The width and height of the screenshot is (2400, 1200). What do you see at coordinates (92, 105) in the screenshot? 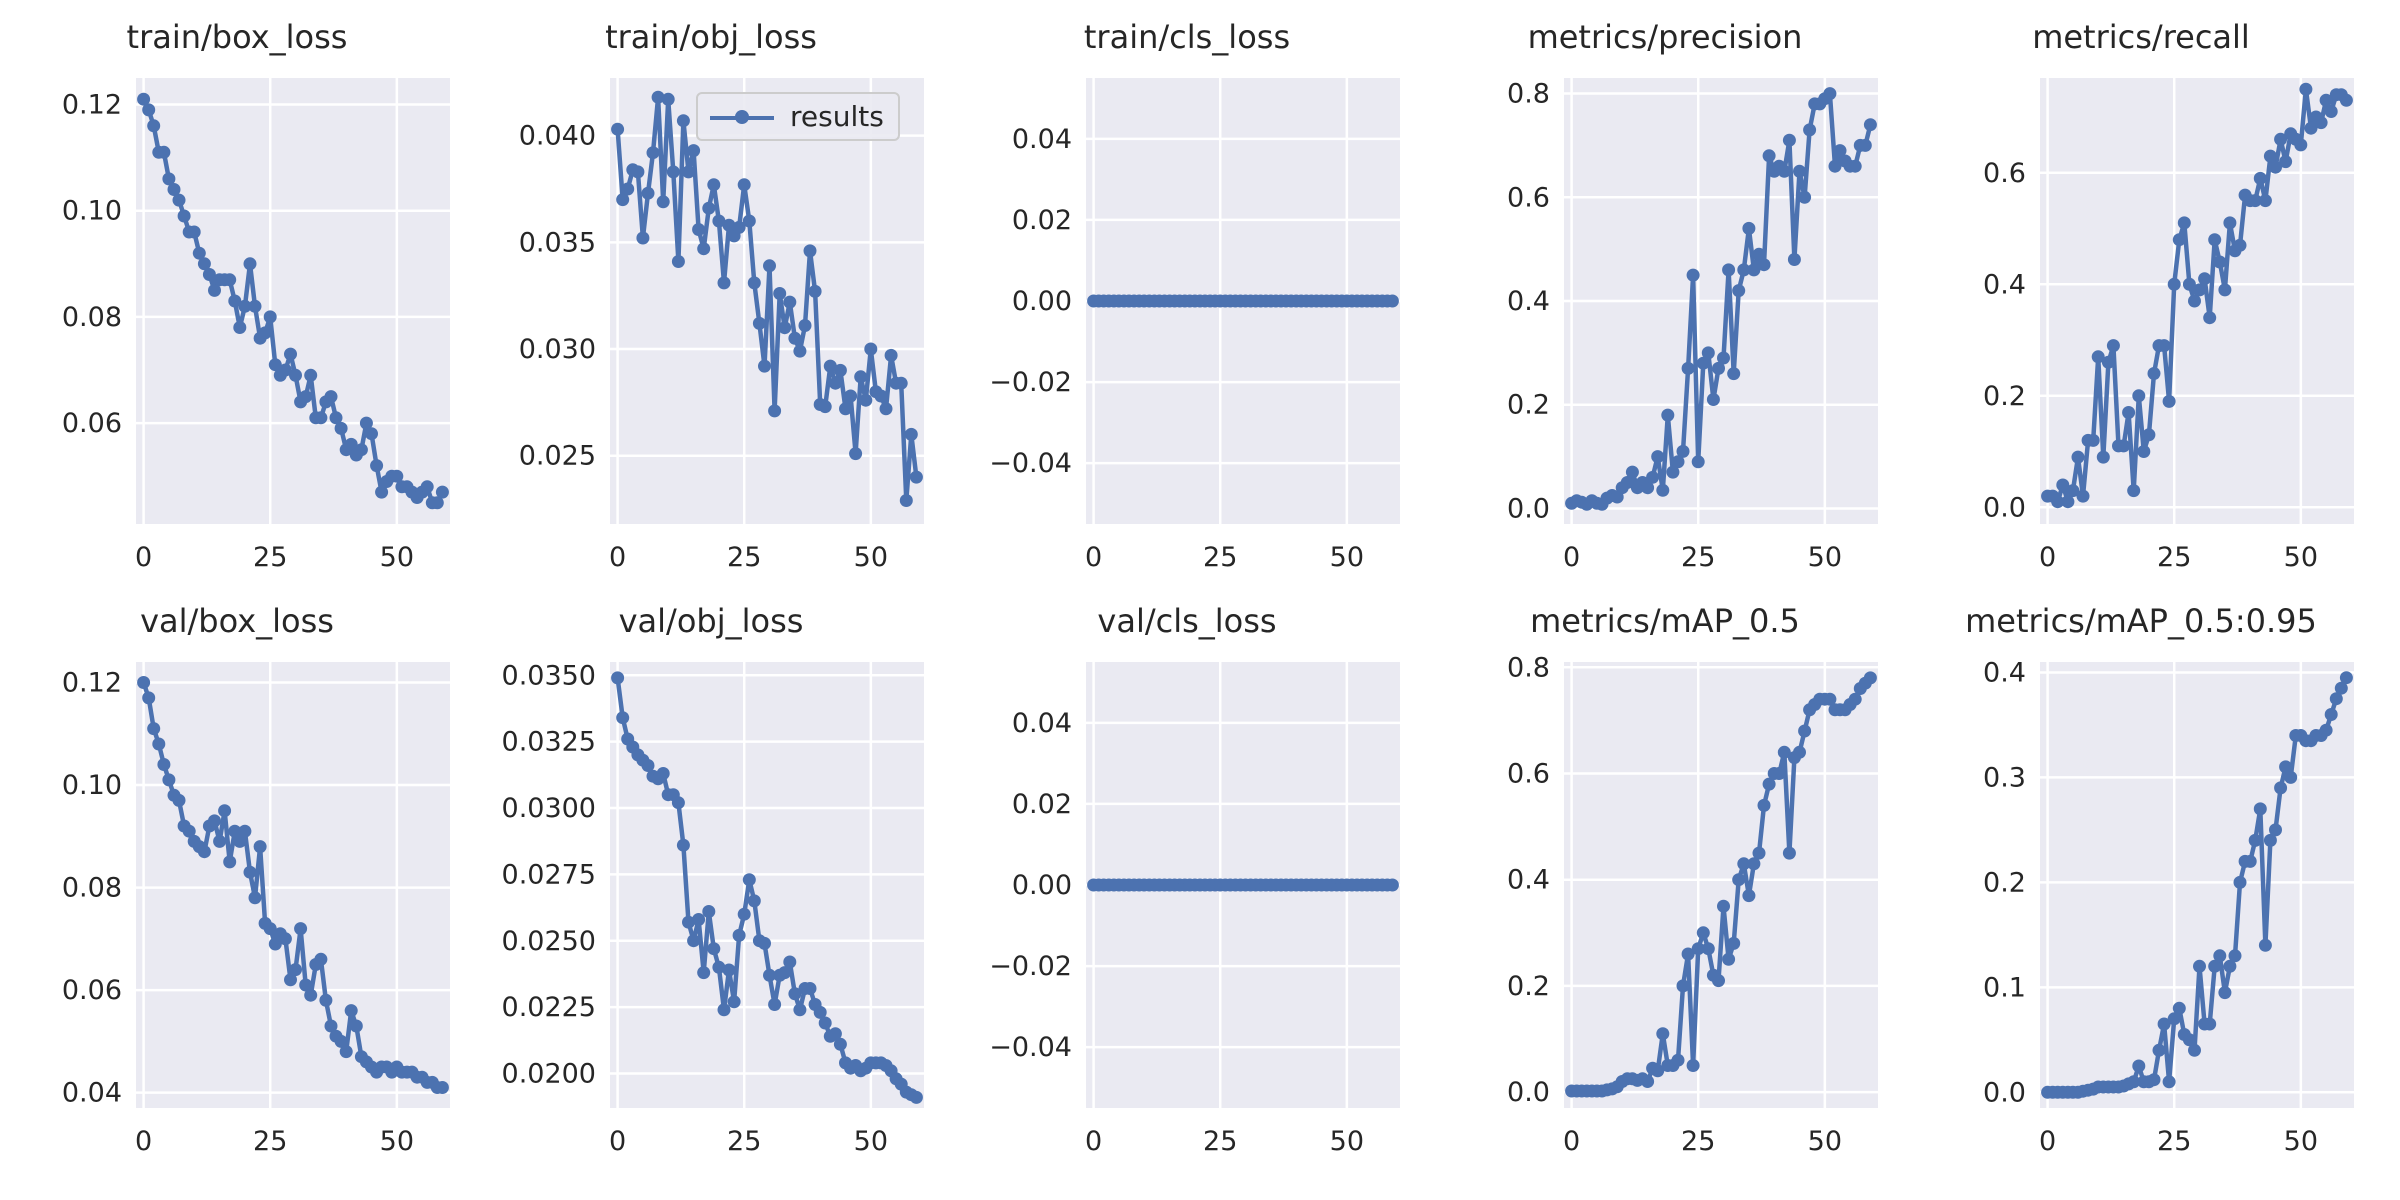
I see `y-tick-label: 0.12` at bounding box center [92, 105].